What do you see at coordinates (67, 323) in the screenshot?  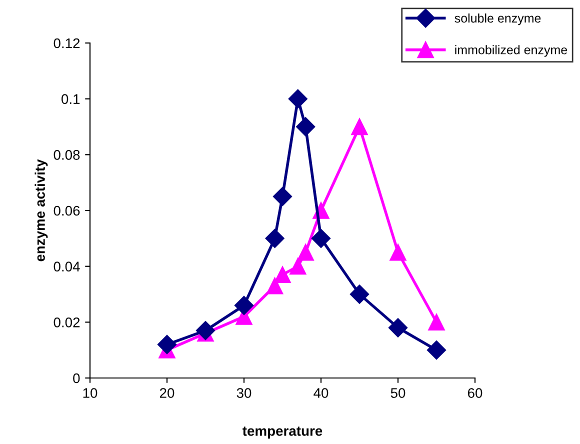 I see `y-tick-label: 0.02` at bounding box center [67, 323].